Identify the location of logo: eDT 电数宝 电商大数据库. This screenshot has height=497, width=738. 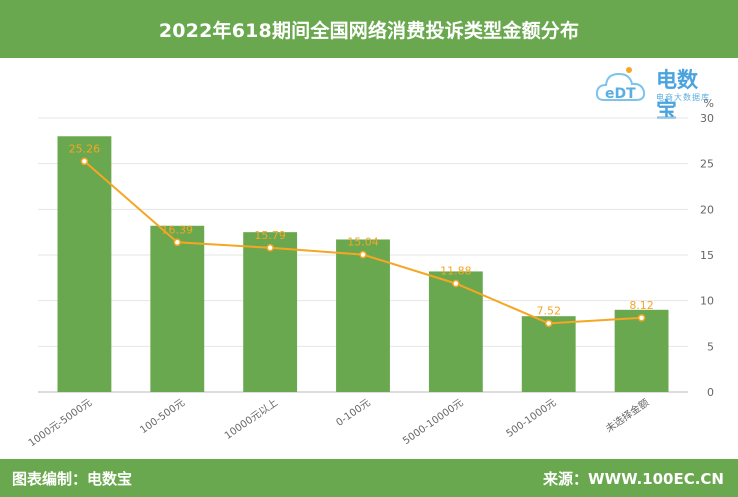
(654, 92).